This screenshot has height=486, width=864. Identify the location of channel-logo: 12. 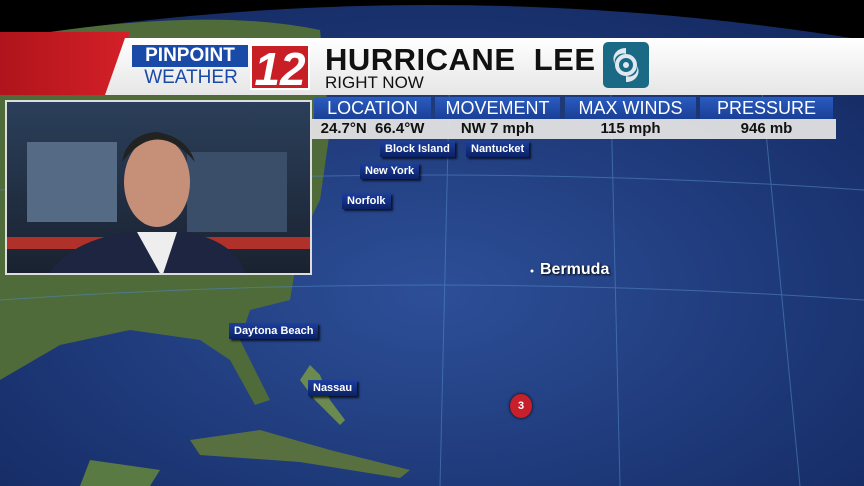
(280, 68).